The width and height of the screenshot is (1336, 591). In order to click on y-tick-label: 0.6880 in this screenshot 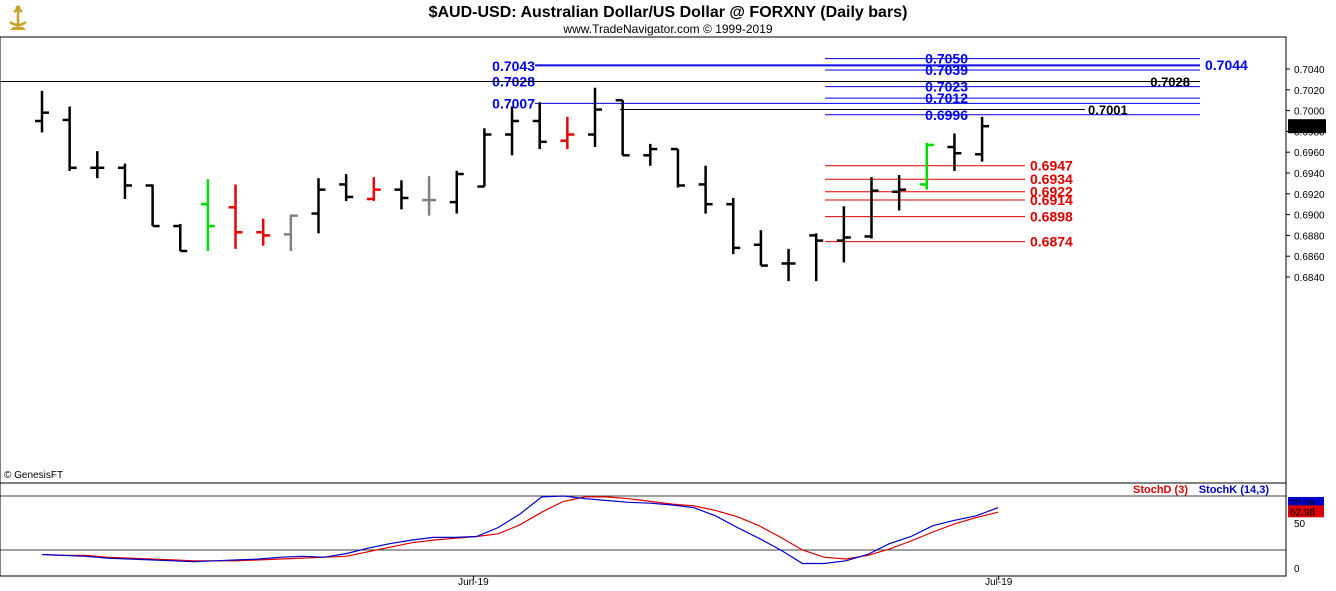, I will do `click(1309, 236)`.